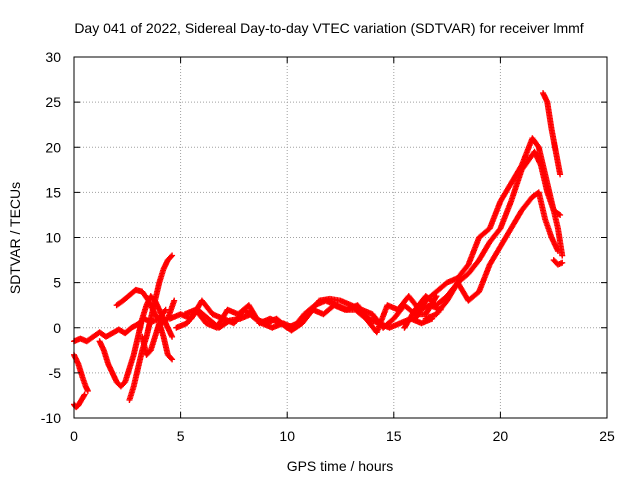  I want to click on y-tick-label: 20, so click(53, 147).